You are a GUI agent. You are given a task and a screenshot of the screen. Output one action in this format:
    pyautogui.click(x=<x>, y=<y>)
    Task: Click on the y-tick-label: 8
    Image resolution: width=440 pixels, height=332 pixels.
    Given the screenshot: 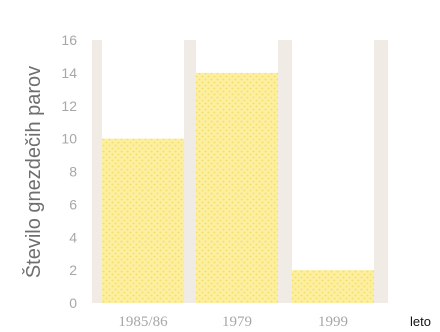 What is the action you would take?
    pyautogui.click(x=73, y=172)
    